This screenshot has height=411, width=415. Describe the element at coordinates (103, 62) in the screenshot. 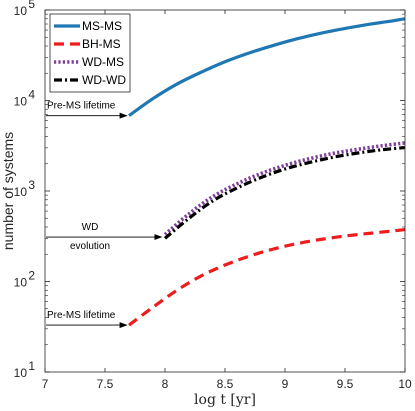

I see `legend-label: WD-MS` at that location.